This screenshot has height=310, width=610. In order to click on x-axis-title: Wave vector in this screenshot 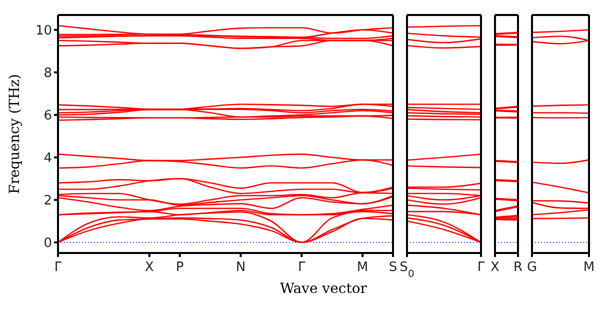, I will do `click(324, 289)`.